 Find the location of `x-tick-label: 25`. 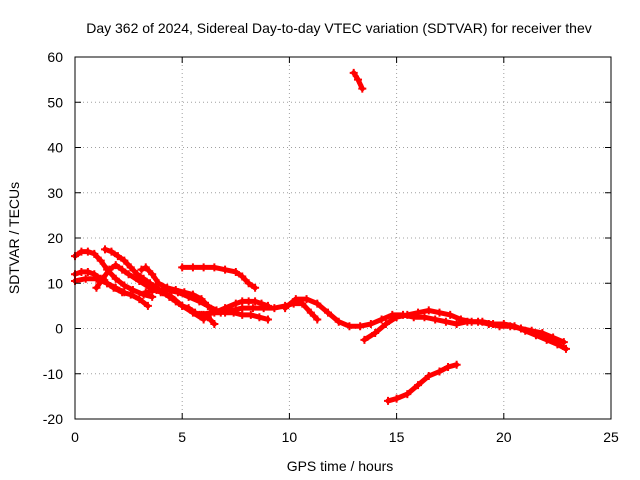

x-tick-label: 25 is located at coordinates (611, 437).